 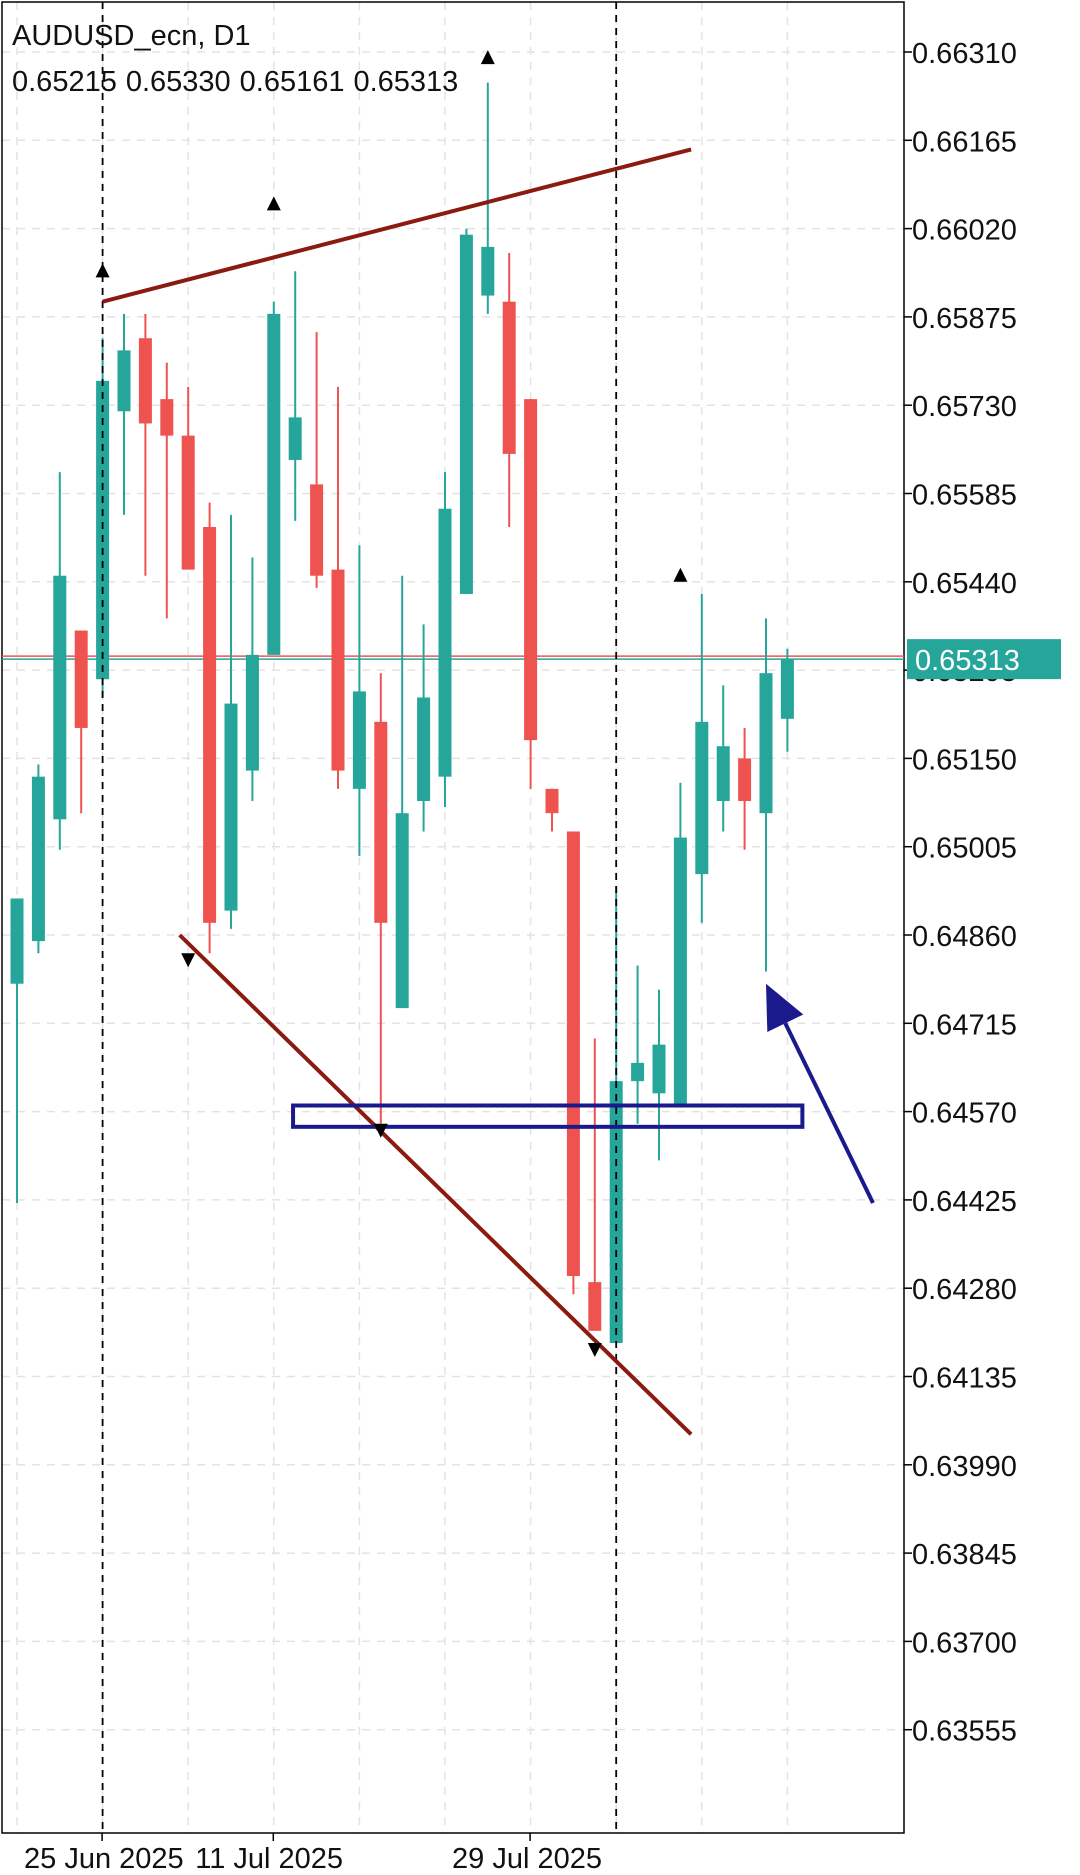 What do you see at coordinates (964, 1114) in the screenshot?
I see `y-tick-label: 0.64570` at bounding box center [964, 1114].